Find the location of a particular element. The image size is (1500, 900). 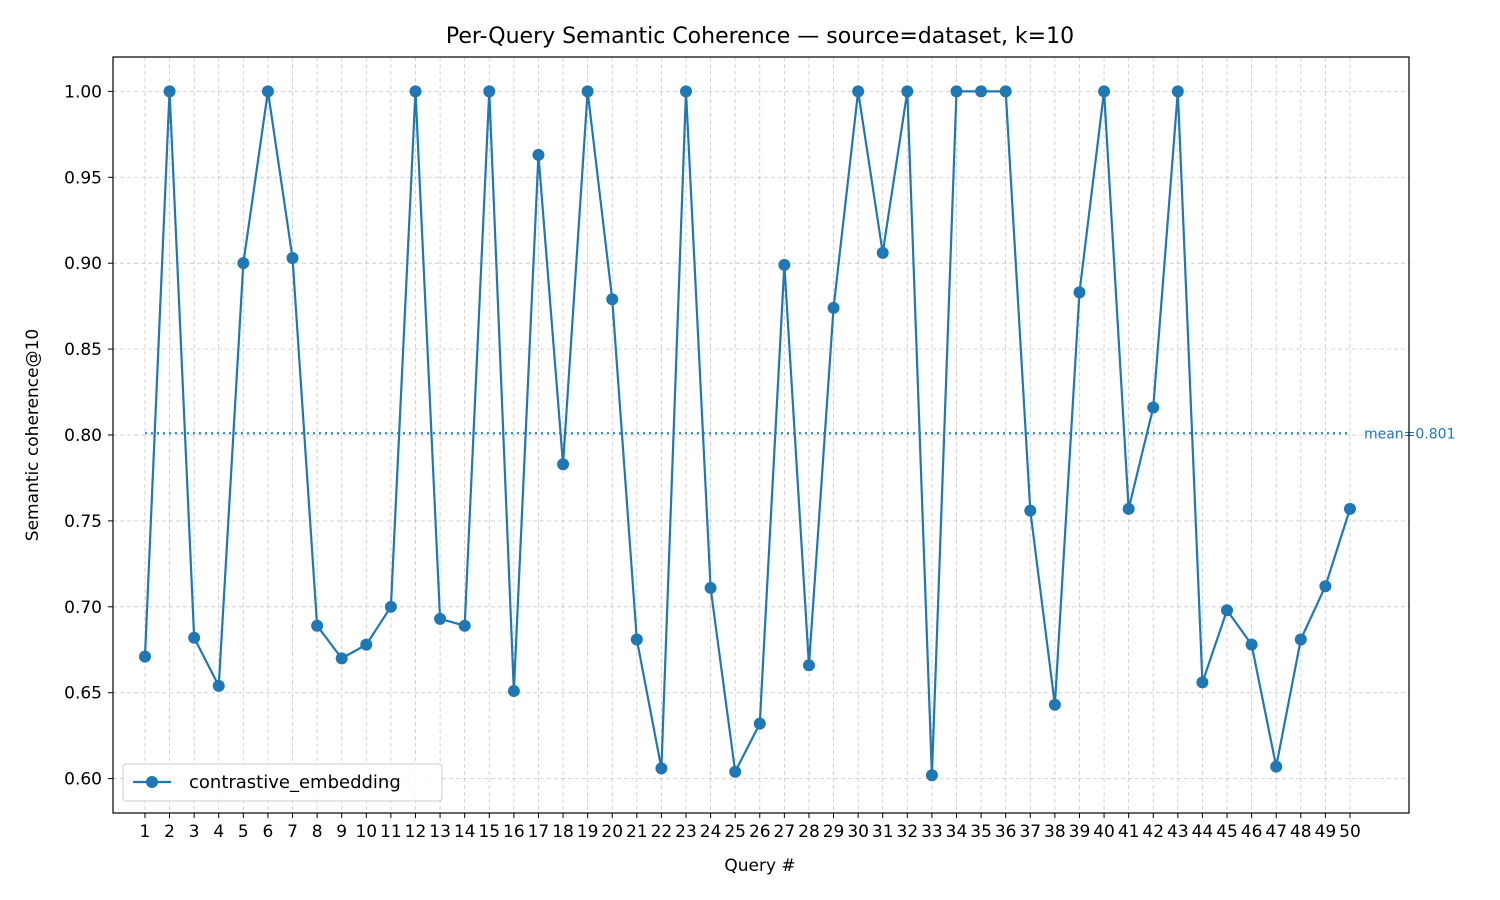

y-tick-label: 0.95 is located at coordinates (83, 178).